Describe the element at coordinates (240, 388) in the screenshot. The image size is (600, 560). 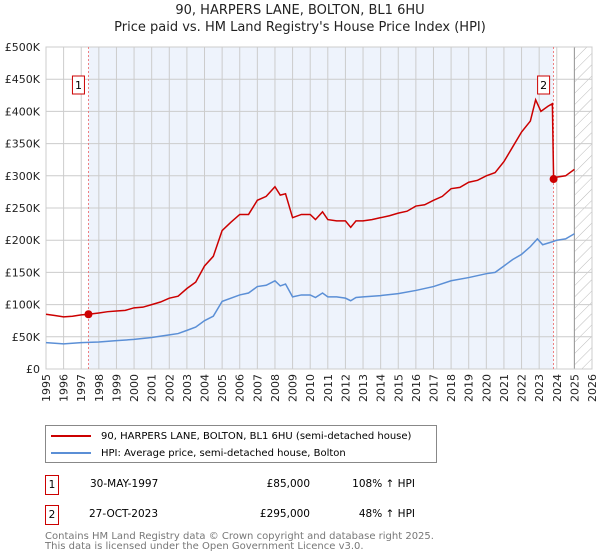
I see `x-tick-label: 2006` at that location.